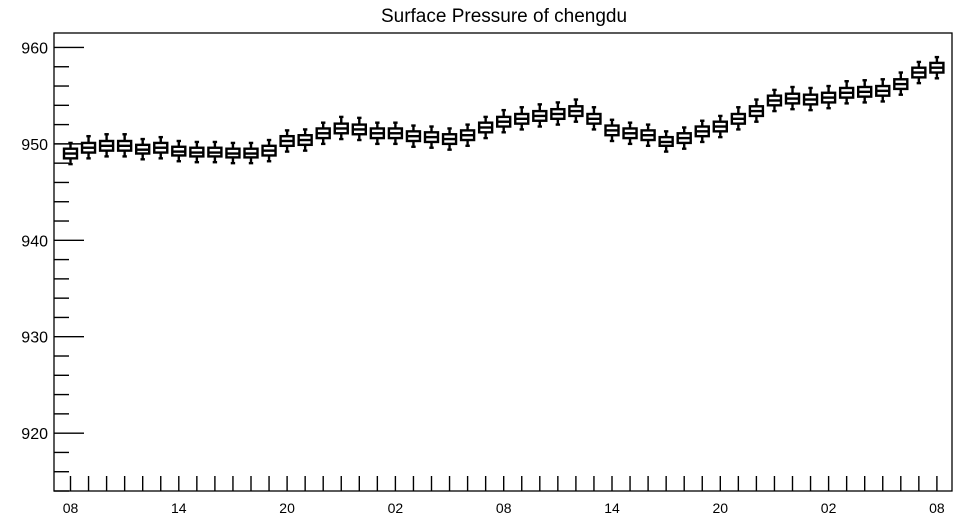 Image resolution: width=958 pixels, height=520 pixels. I want to click on y-axis: 920 930 940 950 960, so click(52, 266).